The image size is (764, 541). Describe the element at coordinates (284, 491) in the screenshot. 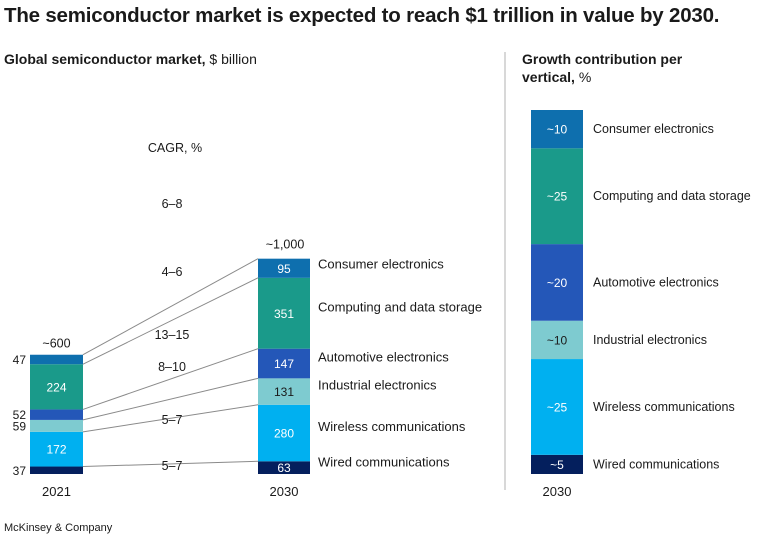

I see `x-tick-2030: 2030` at that location.